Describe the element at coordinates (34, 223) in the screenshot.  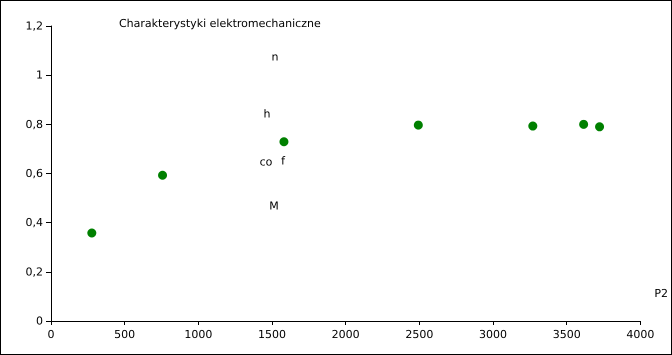
I see `y-tick-label: 0,4` at that location.